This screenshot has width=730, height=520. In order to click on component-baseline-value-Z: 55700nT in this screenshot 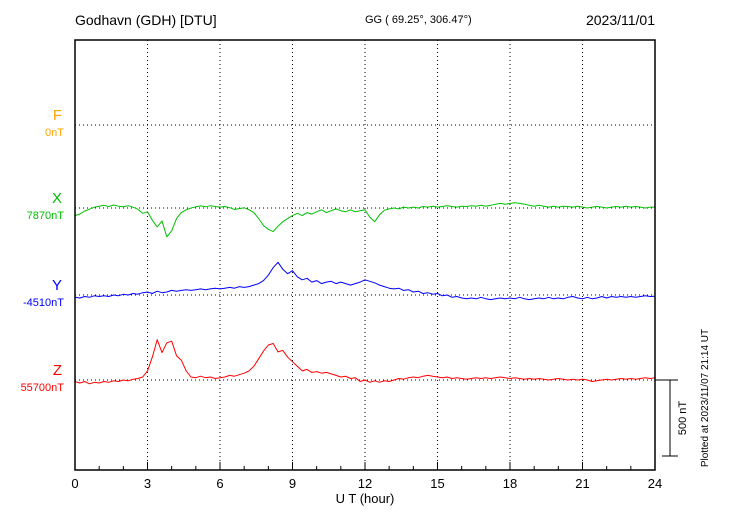, I will do `click(42, 388)`.